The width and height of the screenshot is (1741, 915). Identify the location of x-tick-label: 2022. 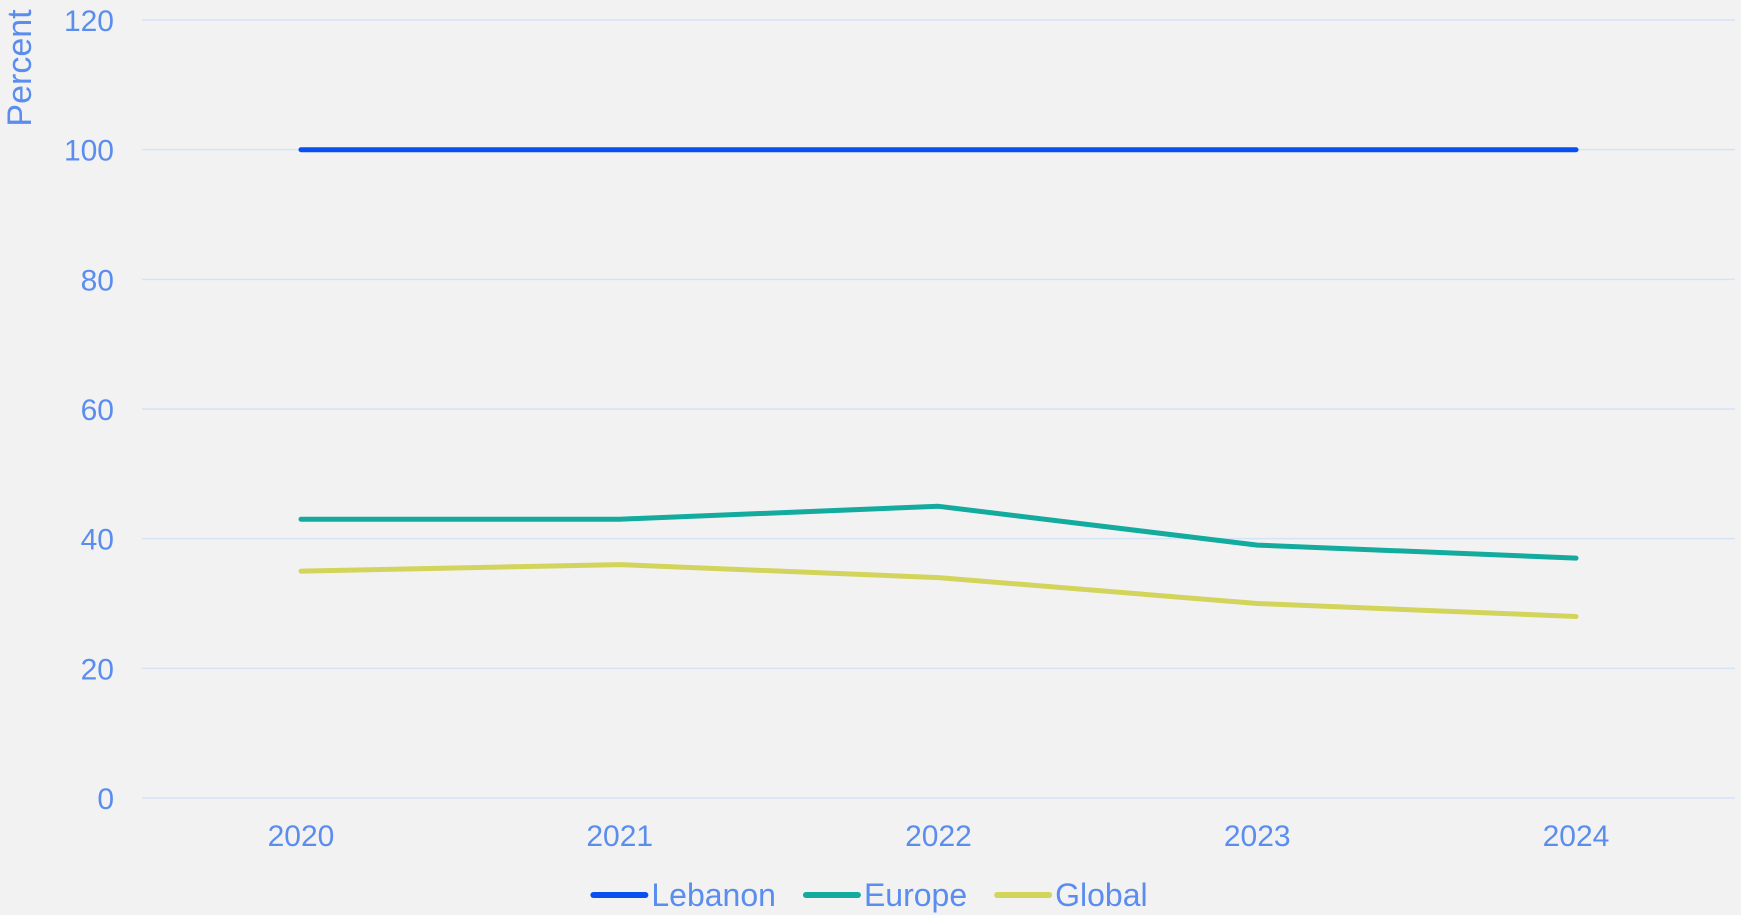
(938, 836).